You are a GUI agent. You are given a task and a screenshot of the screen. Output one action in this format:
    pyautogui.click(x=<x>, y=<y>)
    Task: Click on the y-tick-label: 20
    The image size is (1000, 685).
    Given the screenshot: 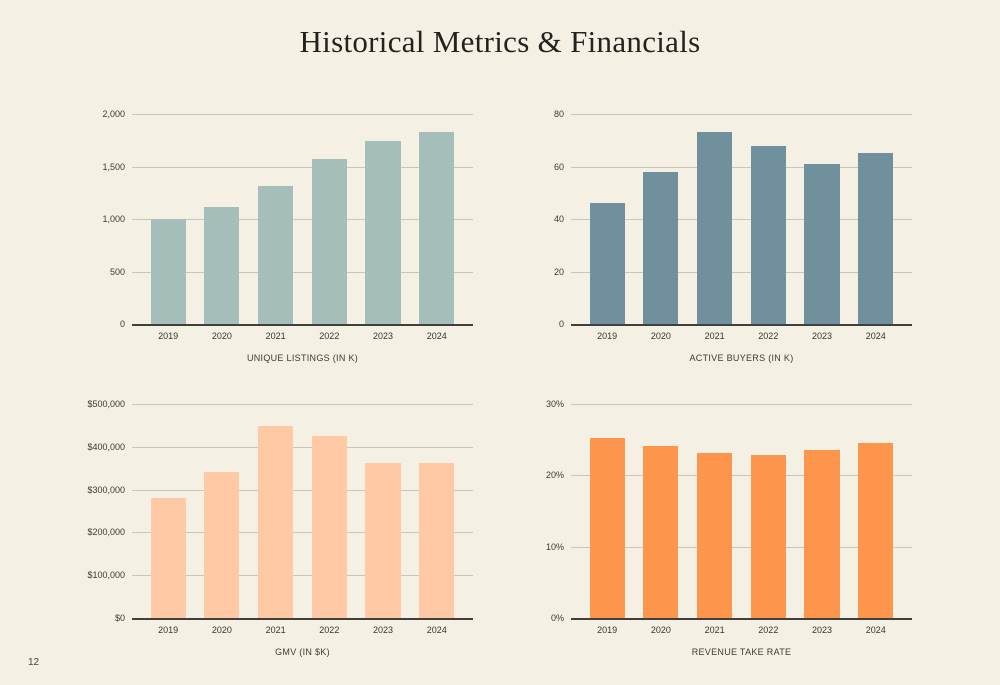 What is the action you would take?
    pyautogui.click(x=558, y=271)
    